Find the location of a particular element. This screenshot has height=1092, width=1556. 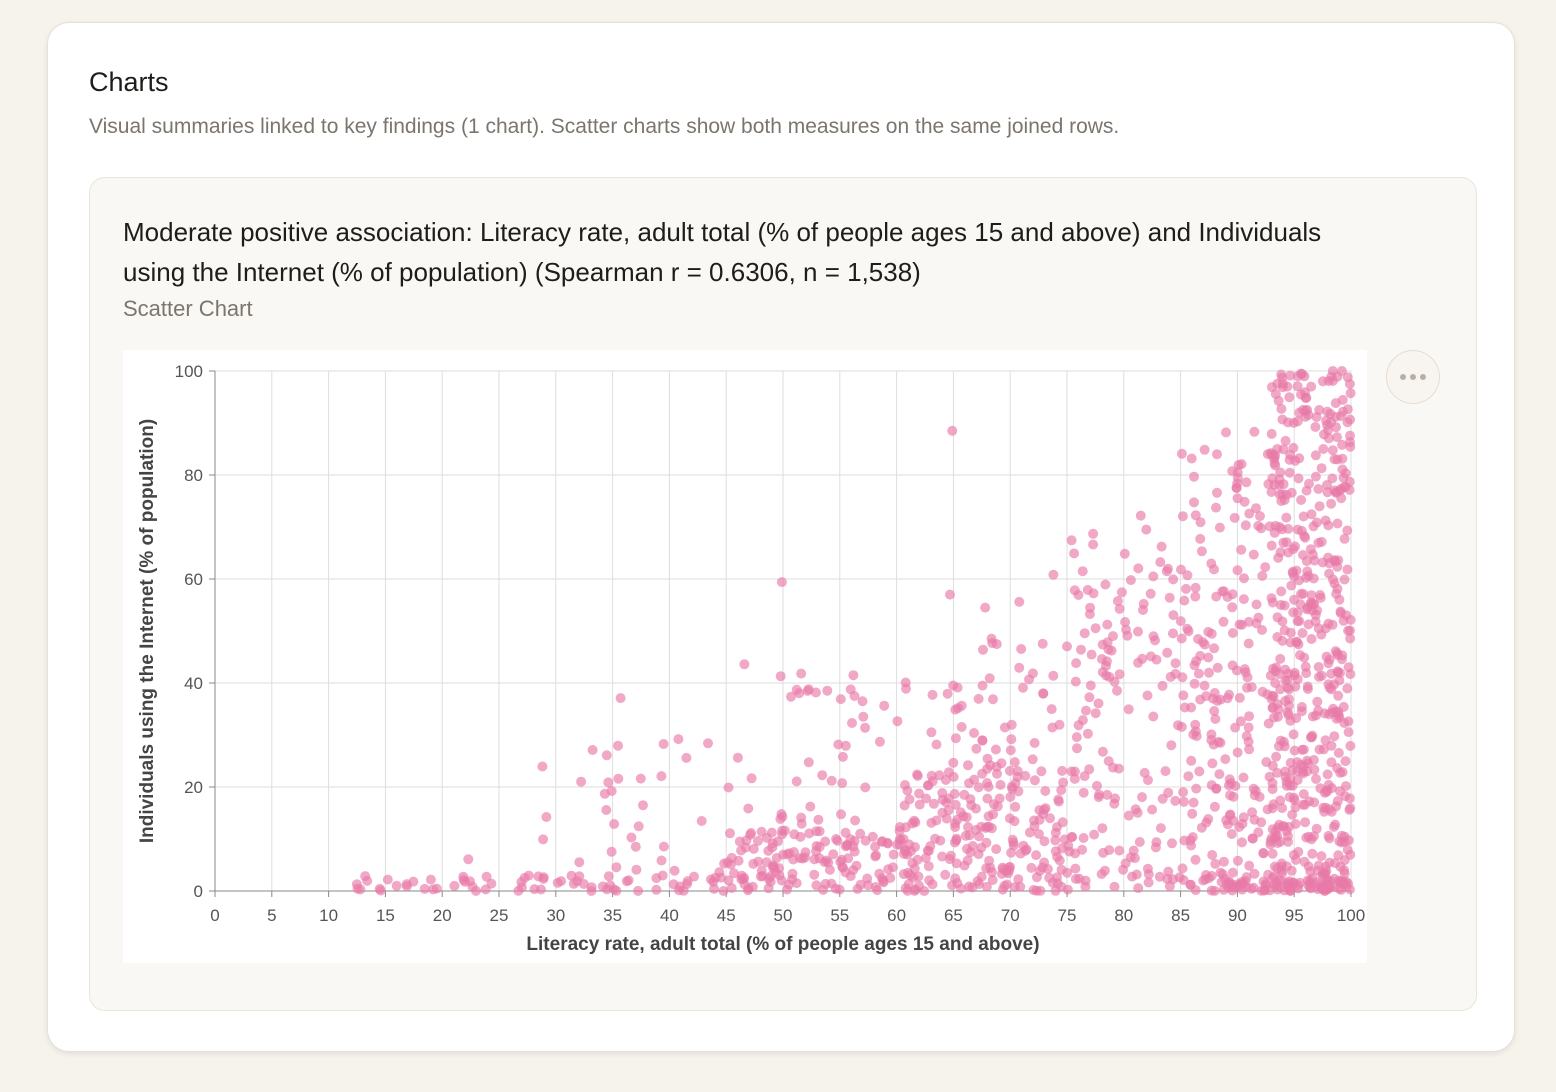

y-tick-label: 80 is located at coordinates (193, 475).